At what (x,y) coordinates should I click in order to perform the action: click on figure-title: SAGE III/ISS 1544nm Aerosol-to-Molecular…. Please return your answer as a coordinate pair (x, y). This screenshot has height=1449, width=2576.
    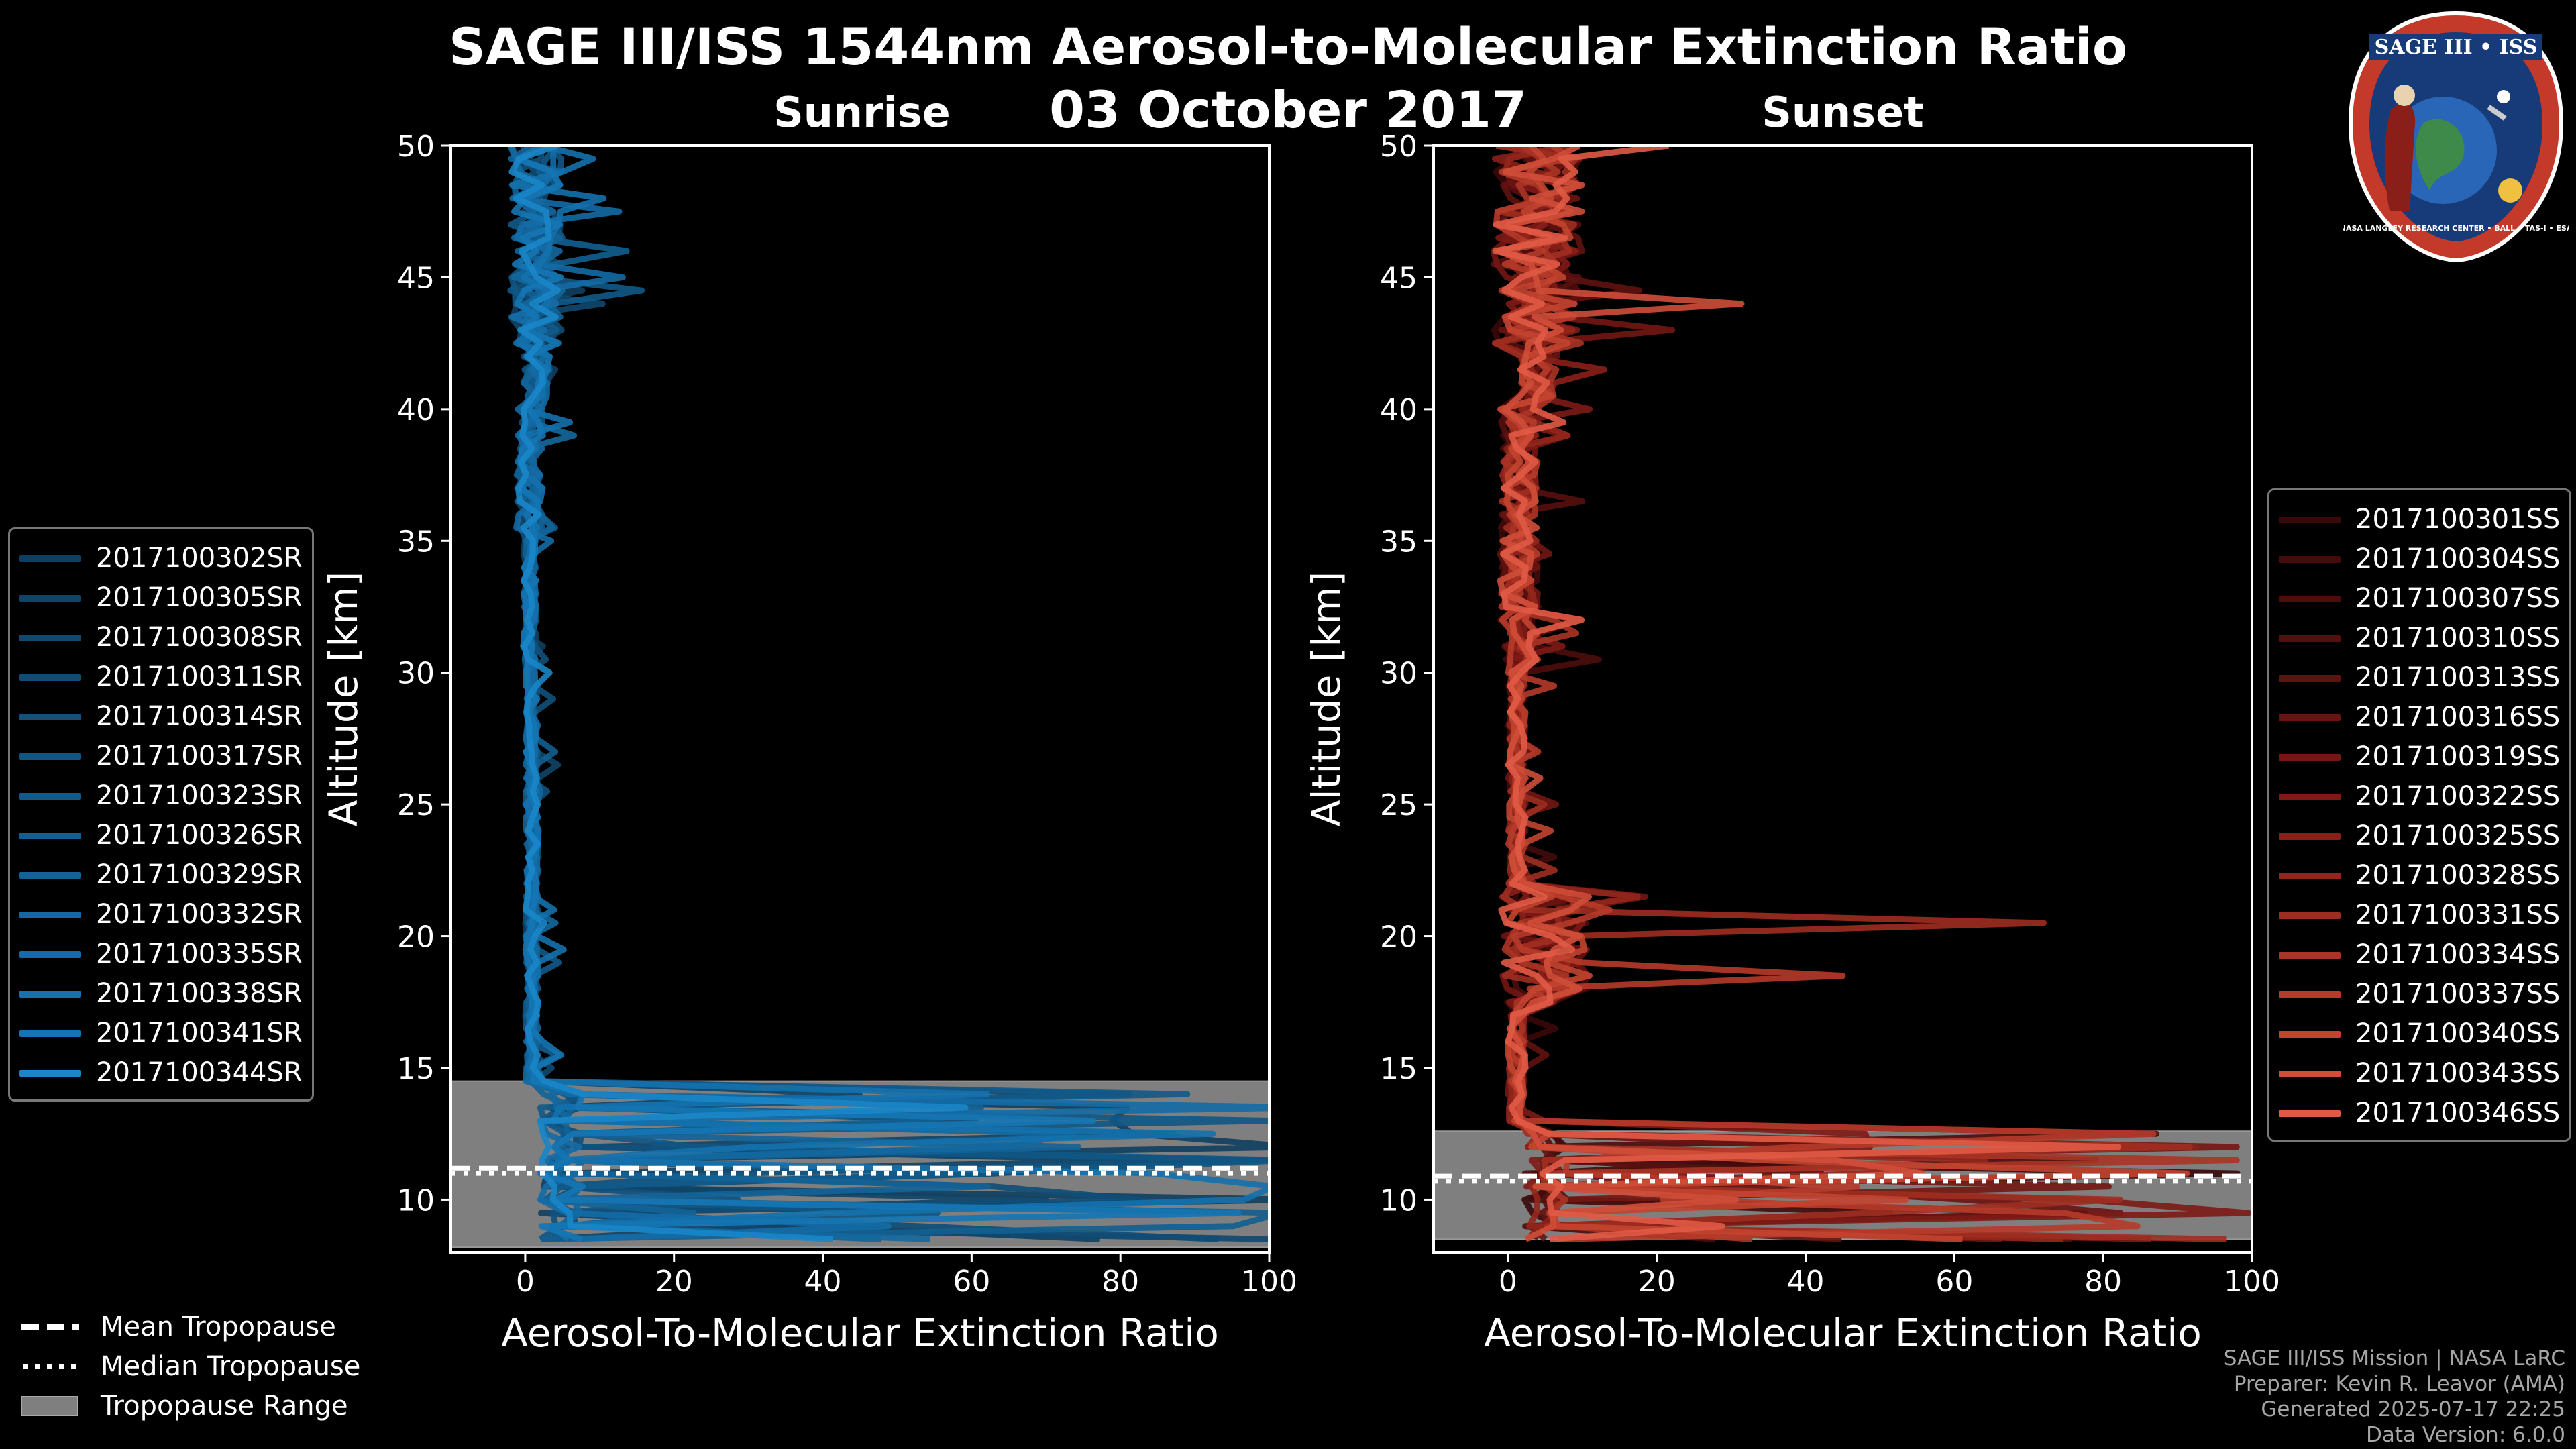
    Looking at the image, I should click on (1288, 46).